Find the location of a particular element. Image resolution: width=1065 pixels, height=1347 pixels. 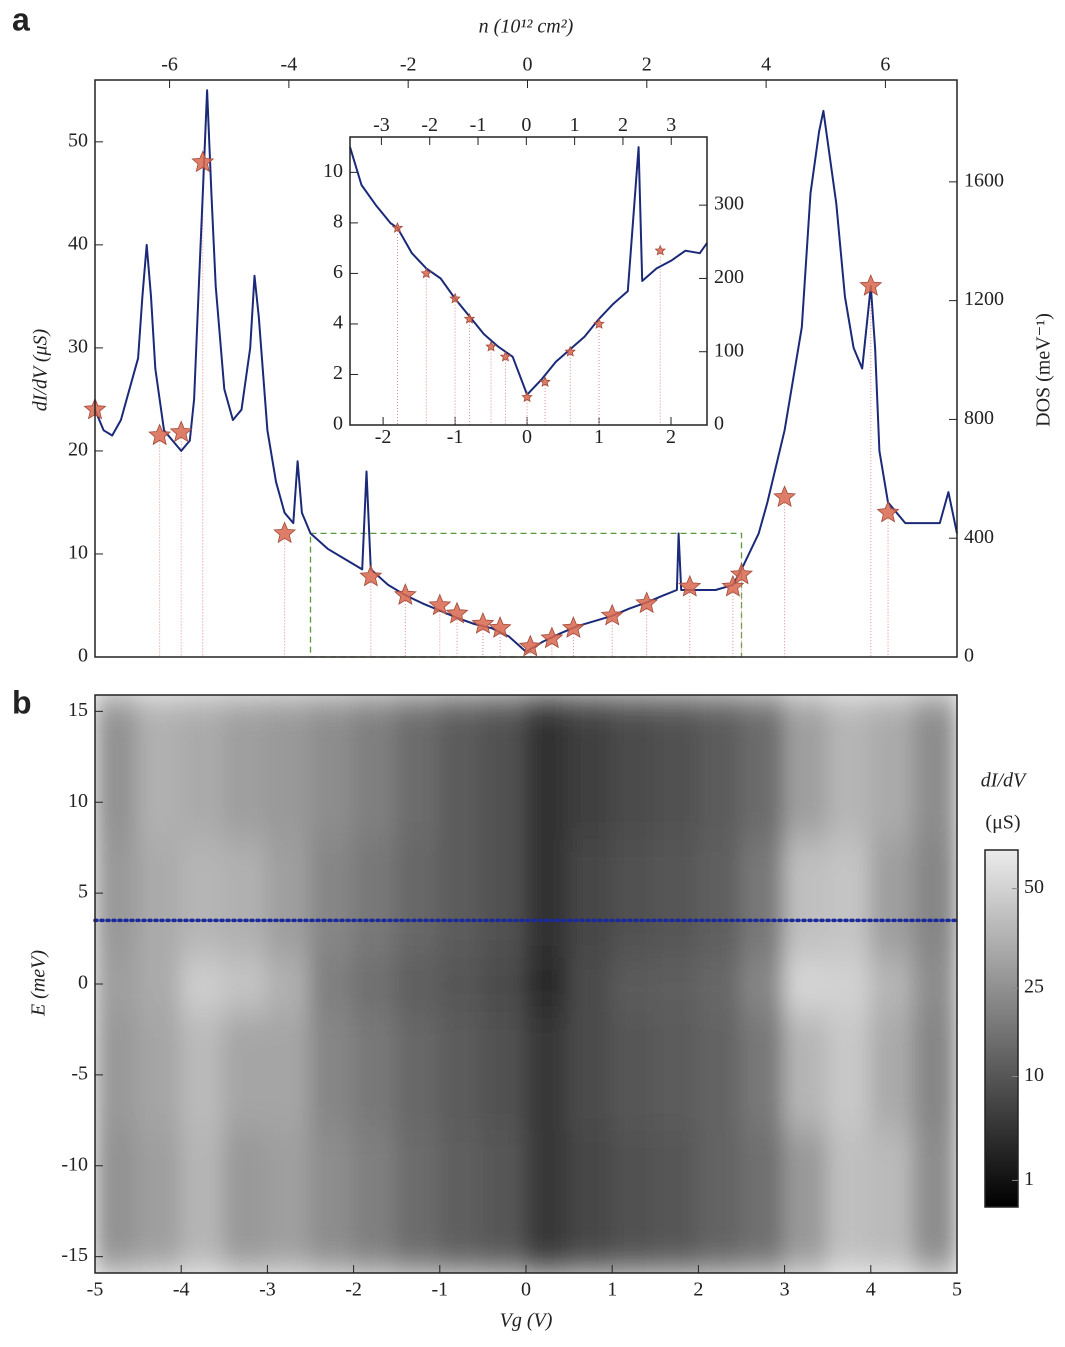

x2-tick-label: -4 is located at coordinates (289, 65).